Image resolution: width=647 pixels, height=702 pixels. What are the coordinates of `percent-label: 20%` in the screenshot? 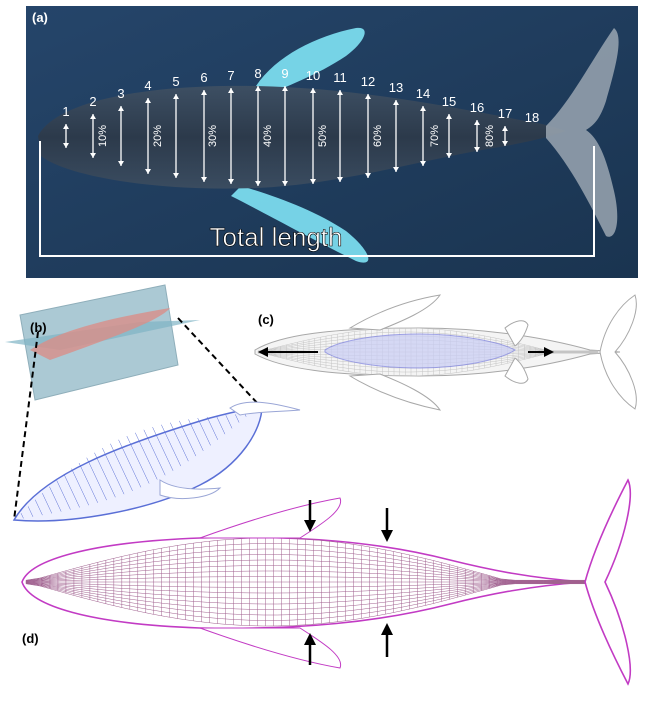 It's located at (158, 136).